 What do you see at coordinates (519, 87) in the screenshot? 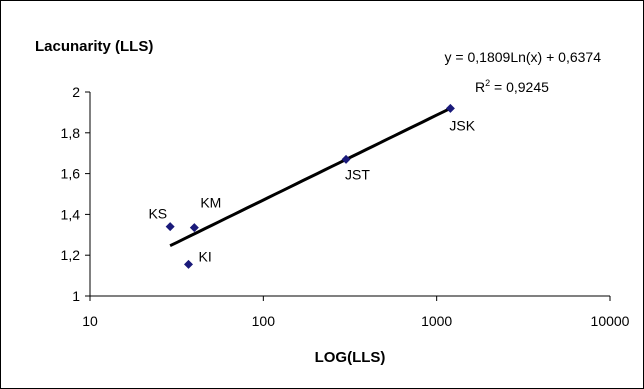
I see `r-squared-value: = 0,9245` at bounding box center [519, 87].